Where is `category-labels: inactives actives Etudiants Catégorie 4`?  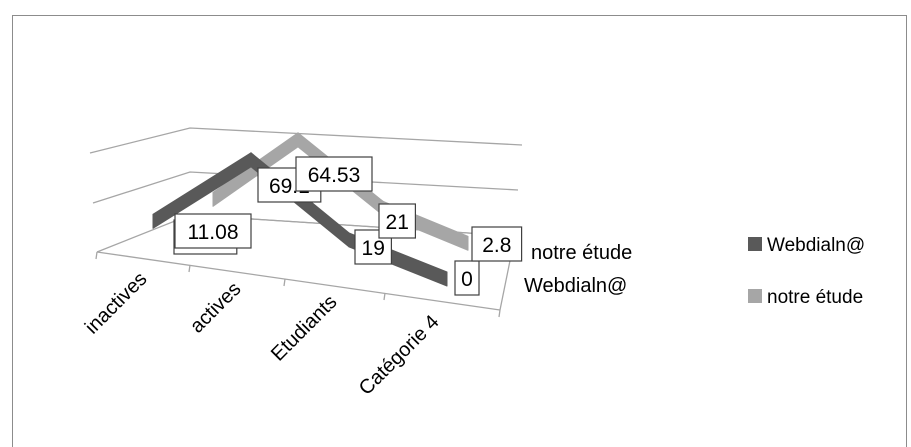 category-labels: inactives actives Etudiants Catégorie 4 is located at coordinates (262, 334).